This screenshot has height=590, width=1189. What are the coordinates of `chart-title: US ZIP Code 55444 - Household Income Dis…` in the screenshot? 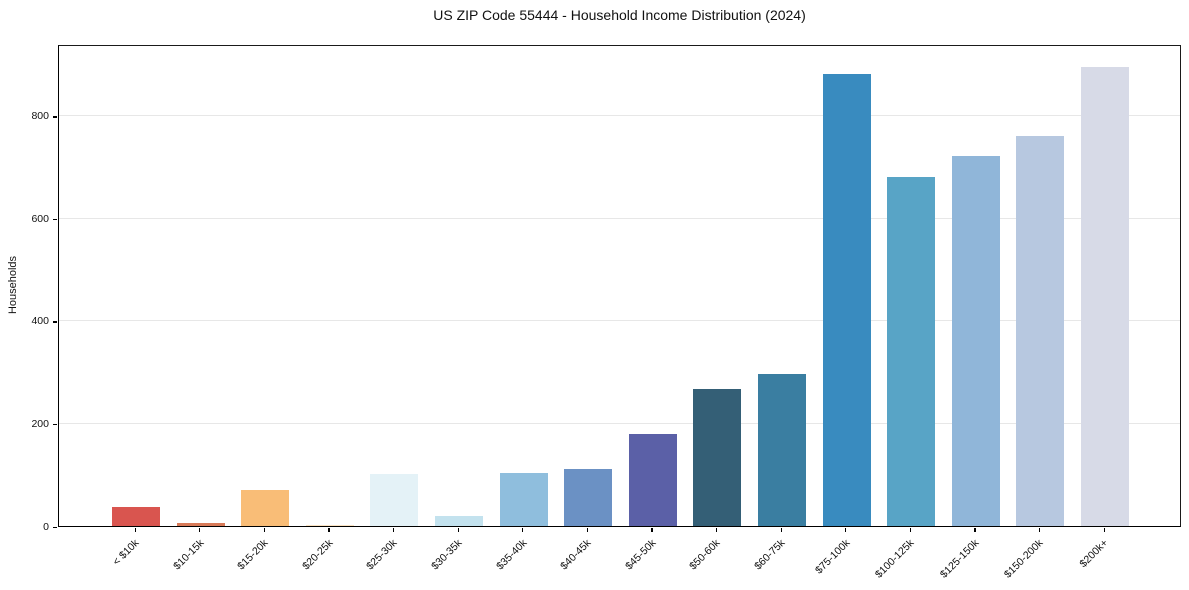 It's located at (619, 15).